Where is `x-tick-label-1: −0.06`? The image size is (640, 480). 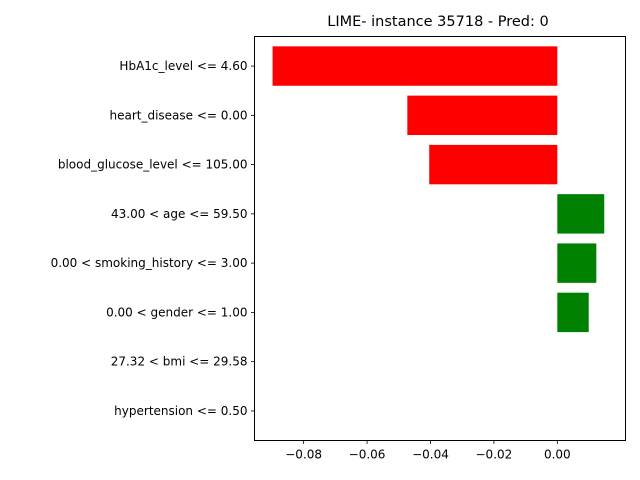
x-tick-label-1: −0.06 is located at coordinates (367, 455).